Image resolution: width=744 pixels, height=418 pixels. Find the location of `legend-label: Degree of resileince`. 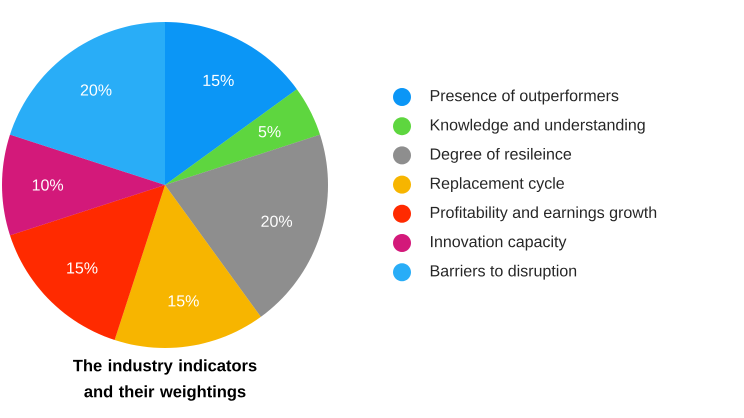

legend-label: Degree of resileince is located at coordinates (501, 155).